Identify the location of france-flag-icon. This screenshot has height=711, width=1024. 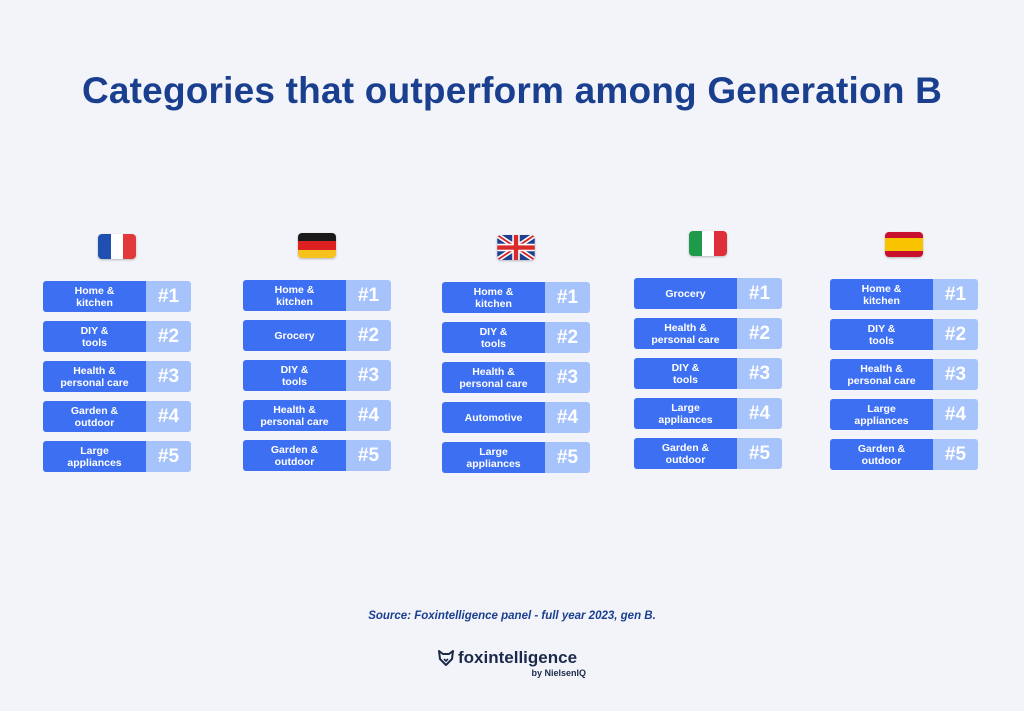
(117, 246).